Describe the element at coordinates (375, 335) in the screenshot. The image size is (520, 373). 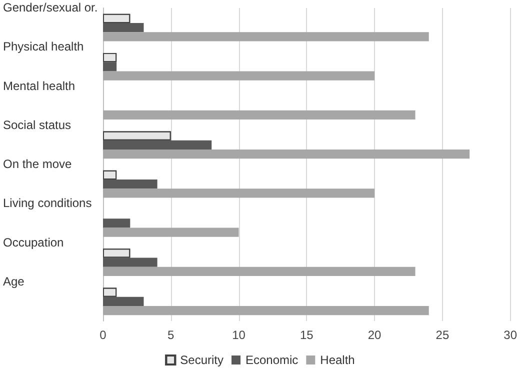
I see `x-tick-label: 20` at that location.